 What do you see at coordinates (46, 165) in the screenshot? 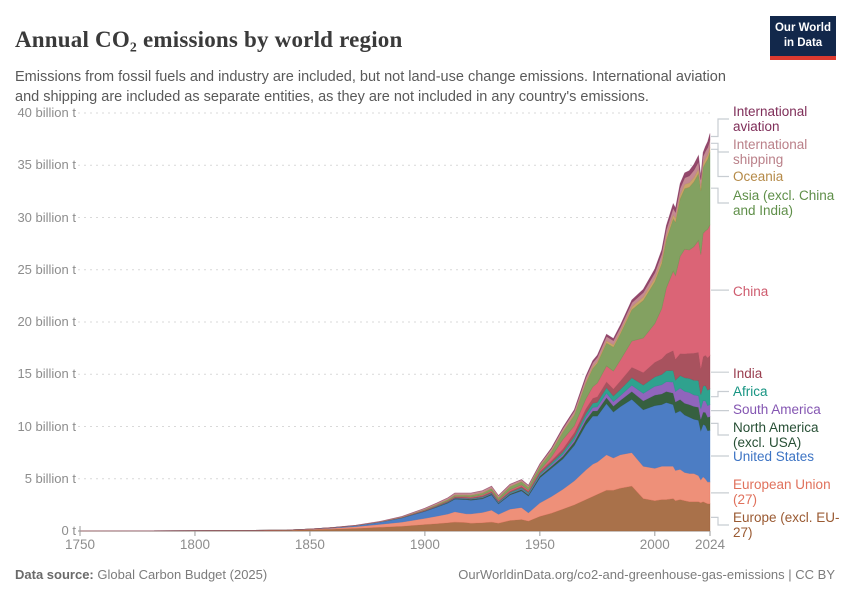
I see `y-axis-label: 35 billion t` at bounding box center [46, 165].